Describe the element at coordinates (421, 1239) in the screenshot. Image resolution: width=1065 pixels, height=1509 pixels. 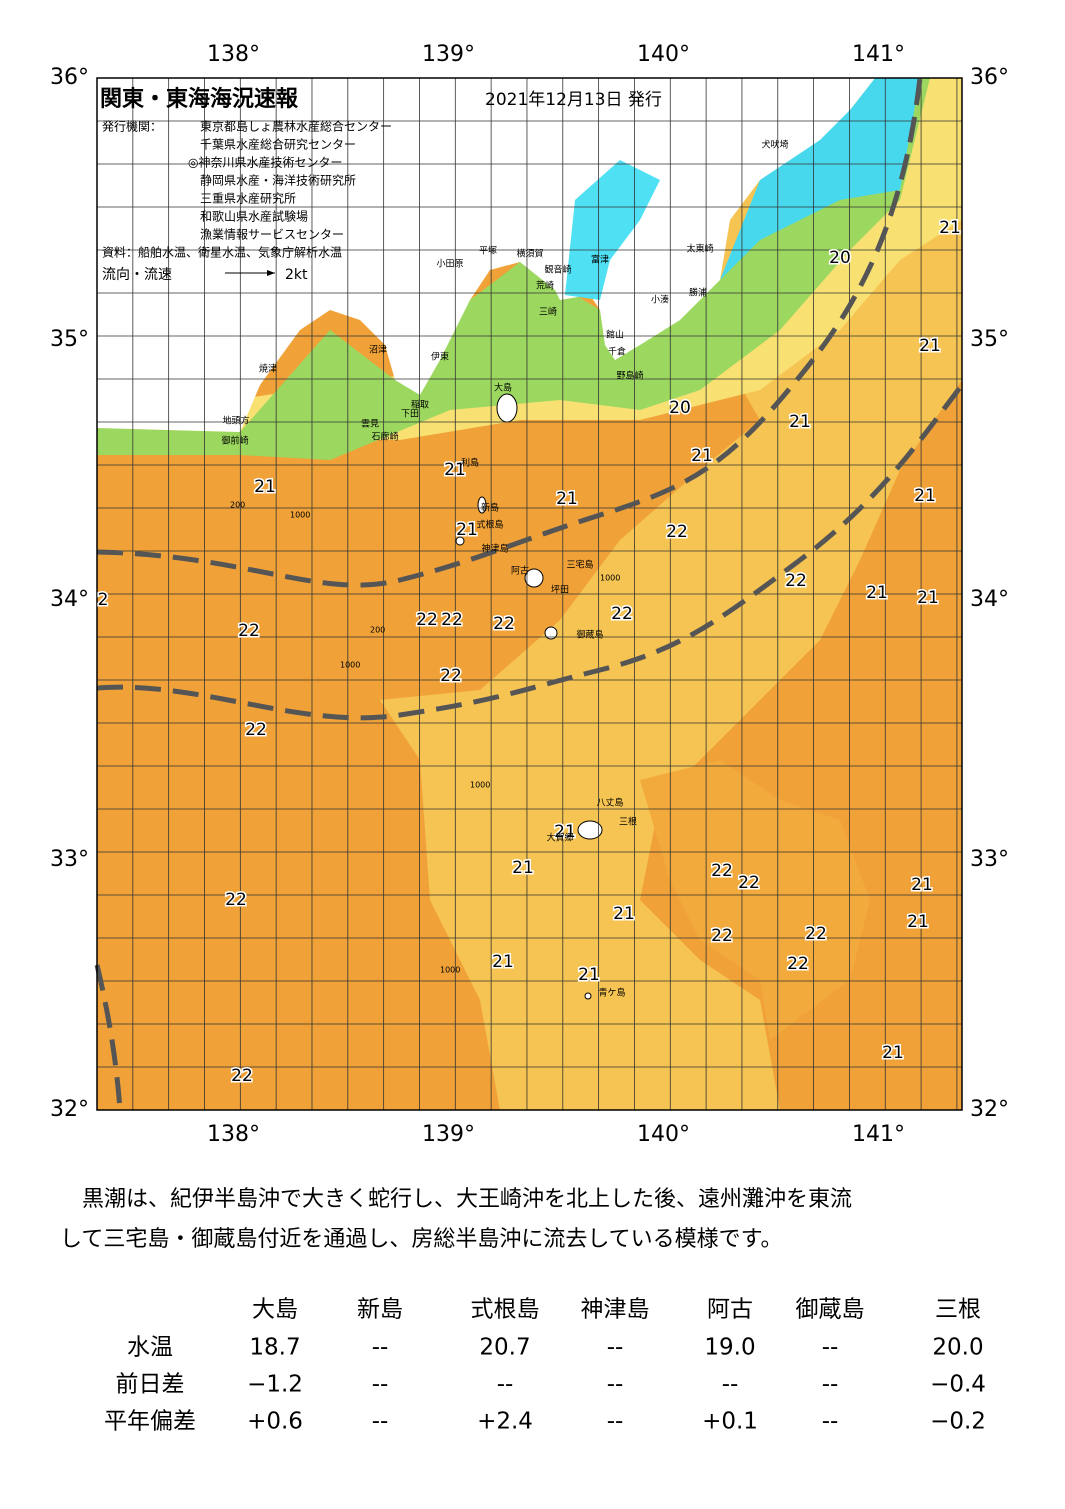
I see `description-line: して三宅島・御蔵島付近を通過し、房総半島沖に流去している模様です。` at that location.